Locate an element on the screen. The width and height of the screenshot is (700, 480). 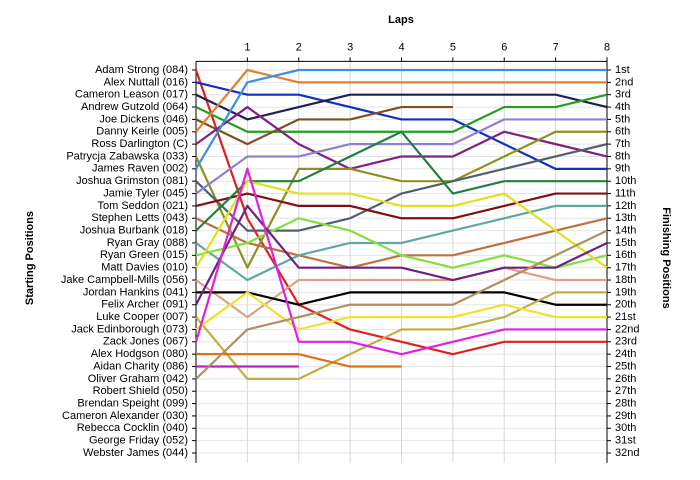
y-axis-title: Starting Positions is located at coordinates (30, 258).